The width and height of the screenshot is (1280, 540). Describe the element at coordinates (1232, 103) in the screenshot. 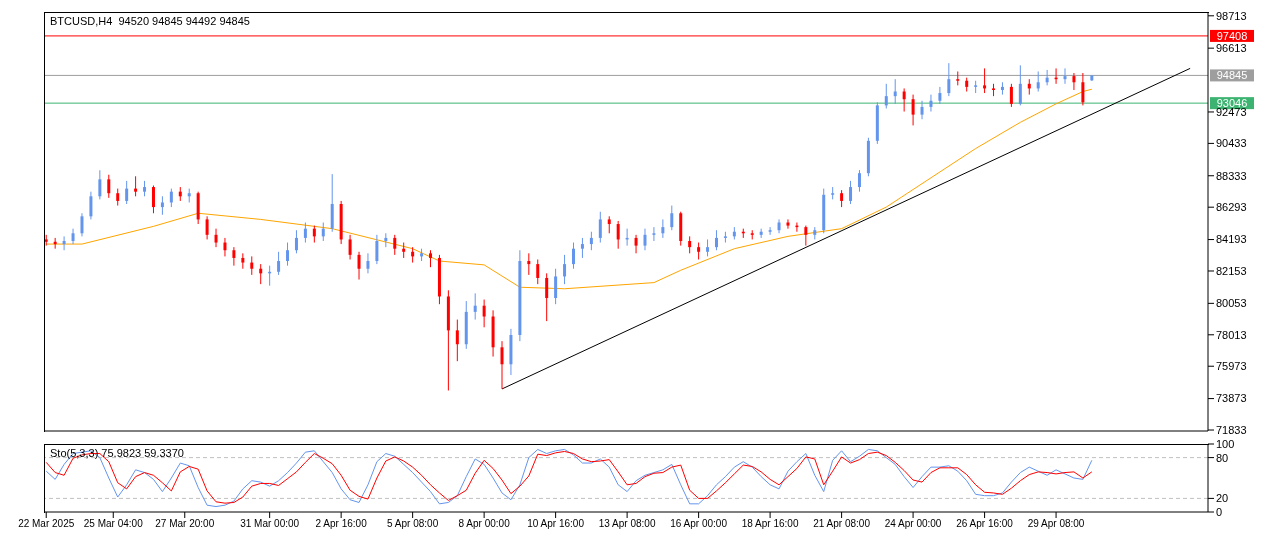

I see `ref-line-label: 93046` at that location.